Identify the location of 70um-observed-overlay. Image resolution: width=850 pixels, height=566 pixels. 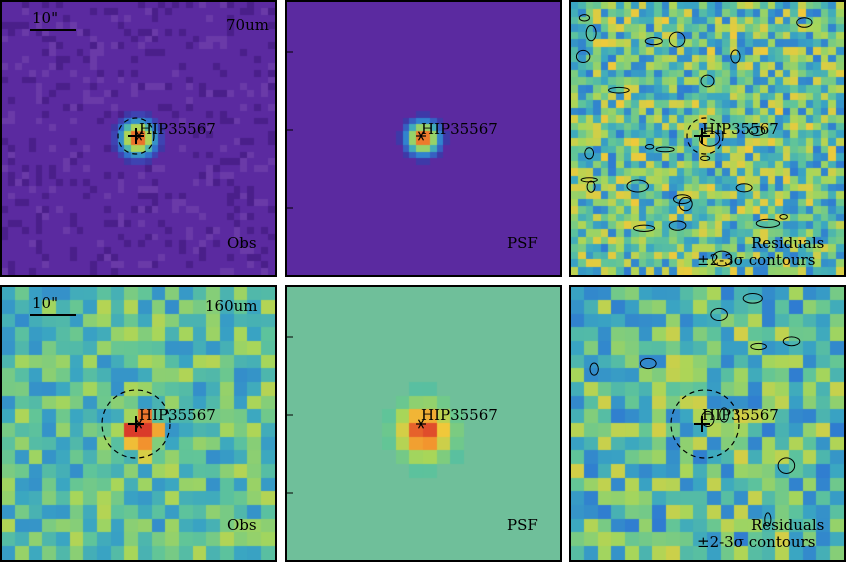
(136, 136).